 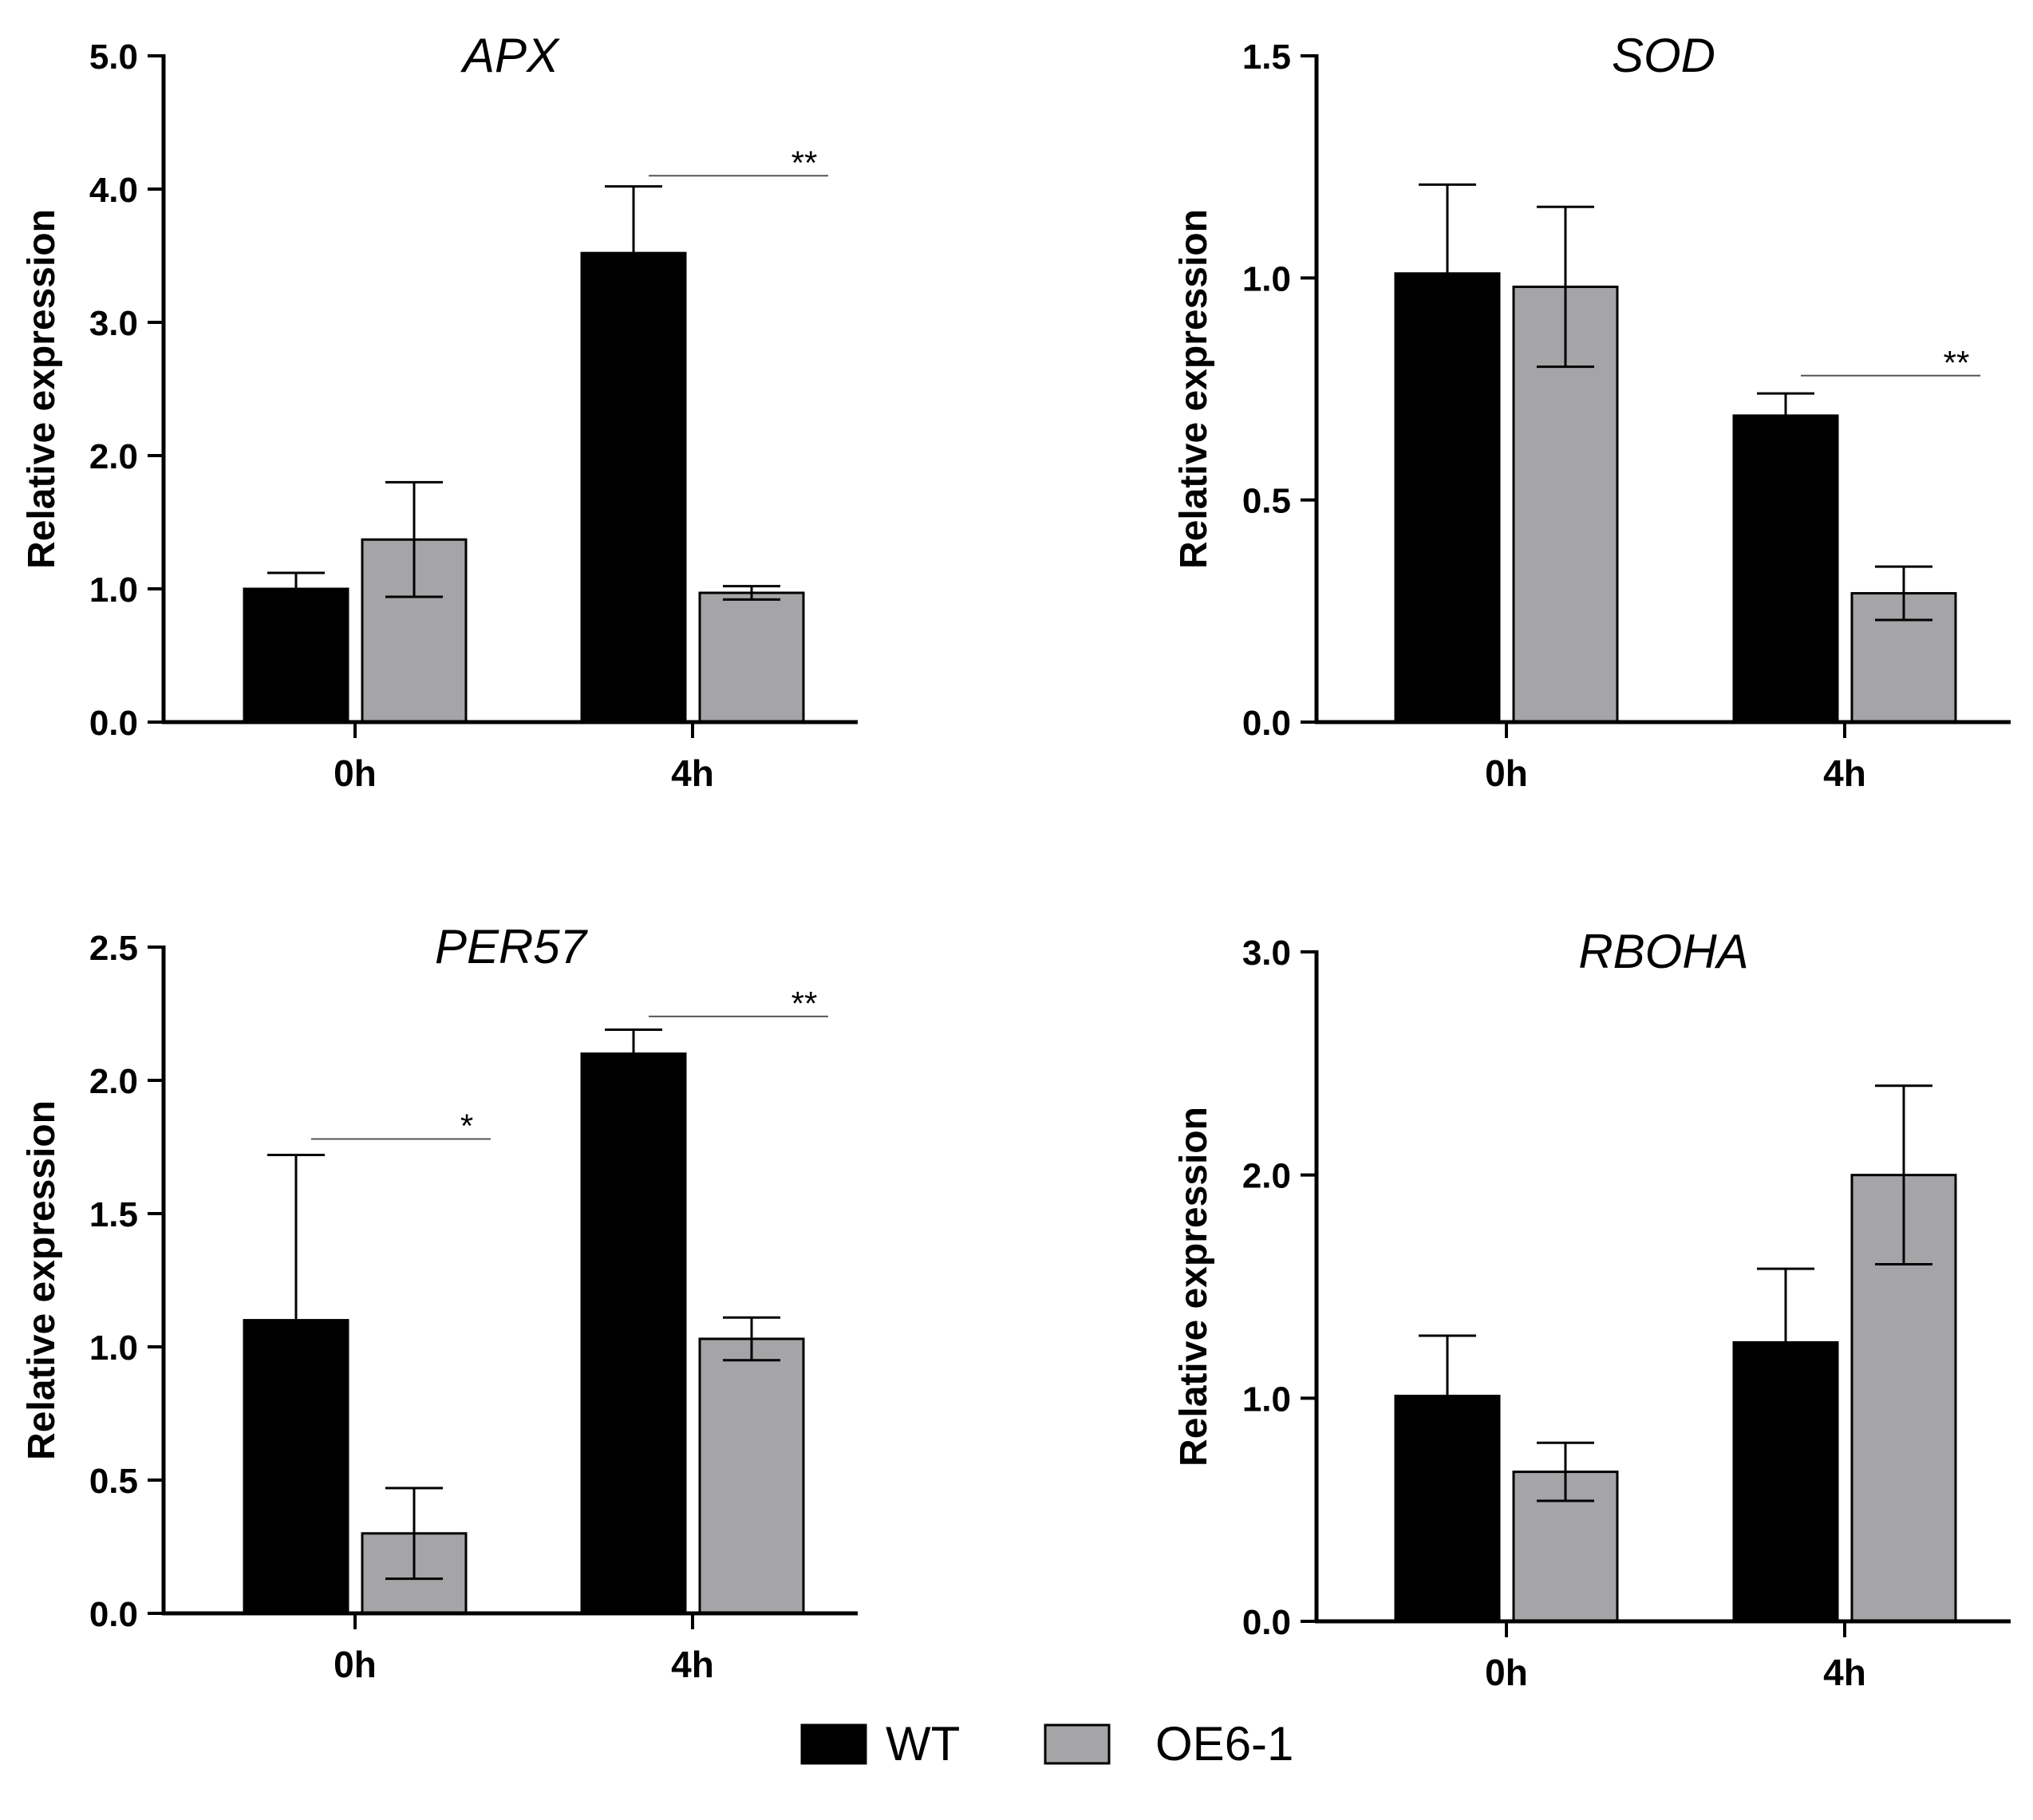 I want to click on y-tick-label-per57-1: 0.5, so click(x=113, y=1482).